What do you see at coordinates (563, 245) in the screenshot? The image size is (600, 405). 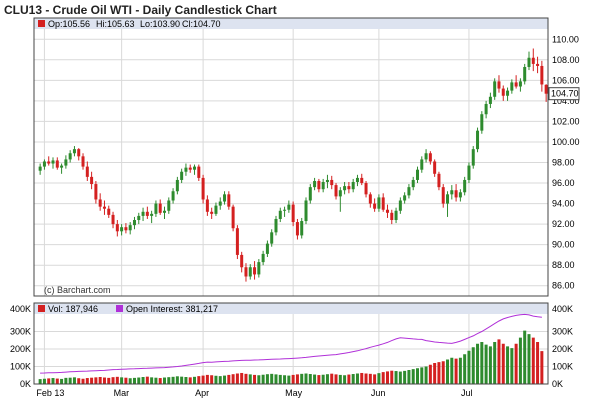 I see `price-y-tick-label: 90.00` at bounding box center [563, 245].